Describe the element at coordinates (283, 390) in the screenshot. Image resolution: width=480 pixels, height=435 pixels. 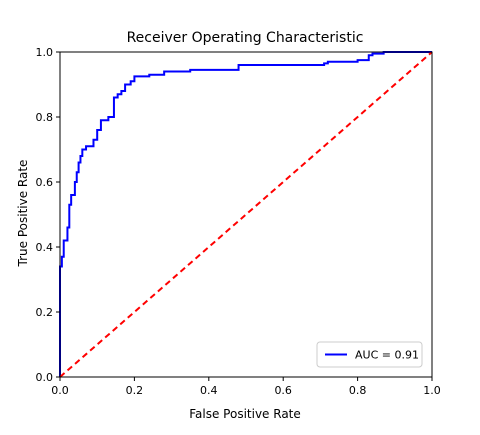
I see `x-tick-label: 0.6` at that location.